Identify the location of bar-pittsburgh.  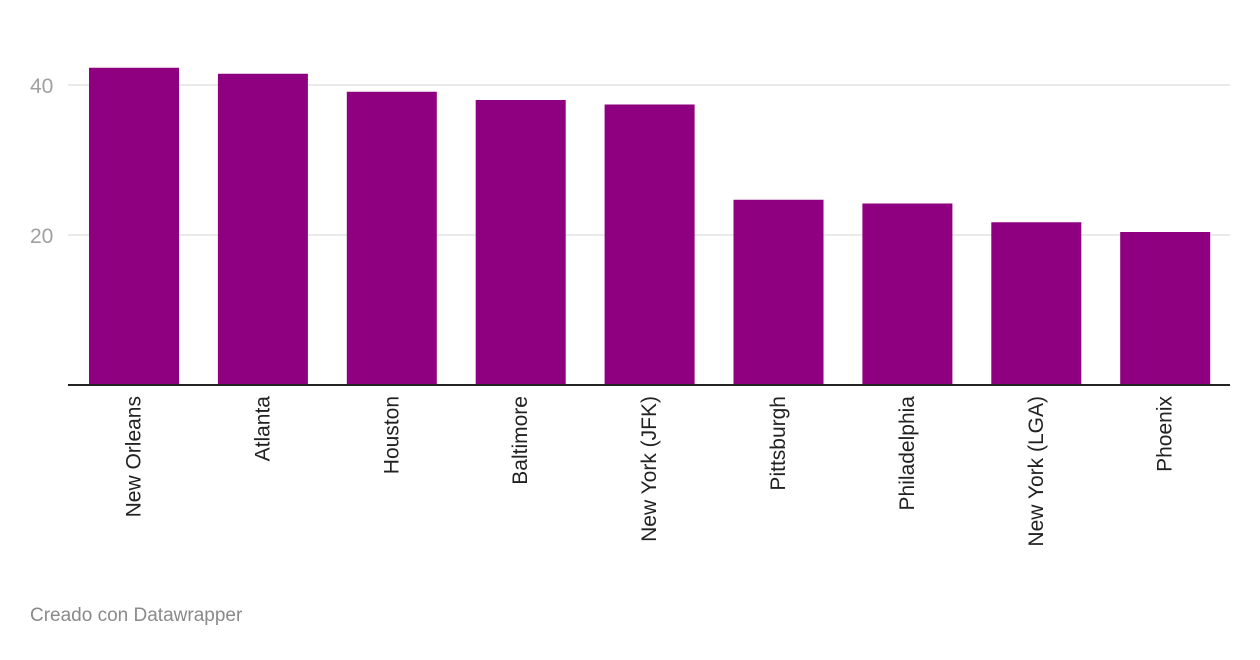
(778, 292).